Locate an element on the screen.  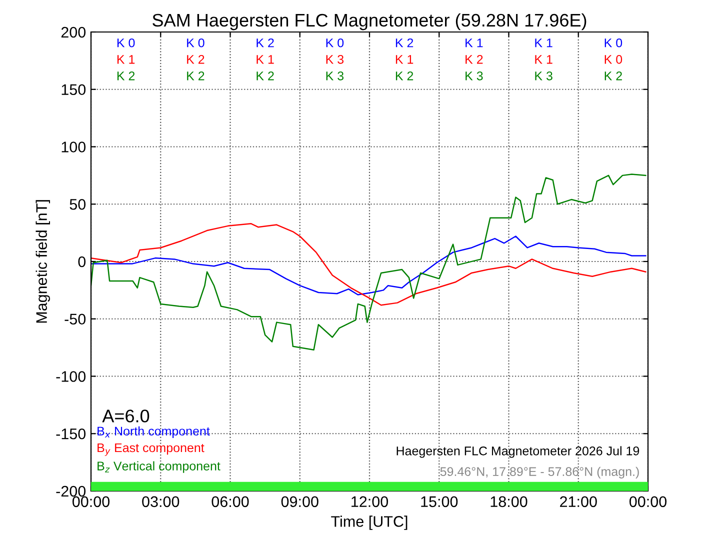
y-tick-label: -100 is located at coordinates (71, 376).